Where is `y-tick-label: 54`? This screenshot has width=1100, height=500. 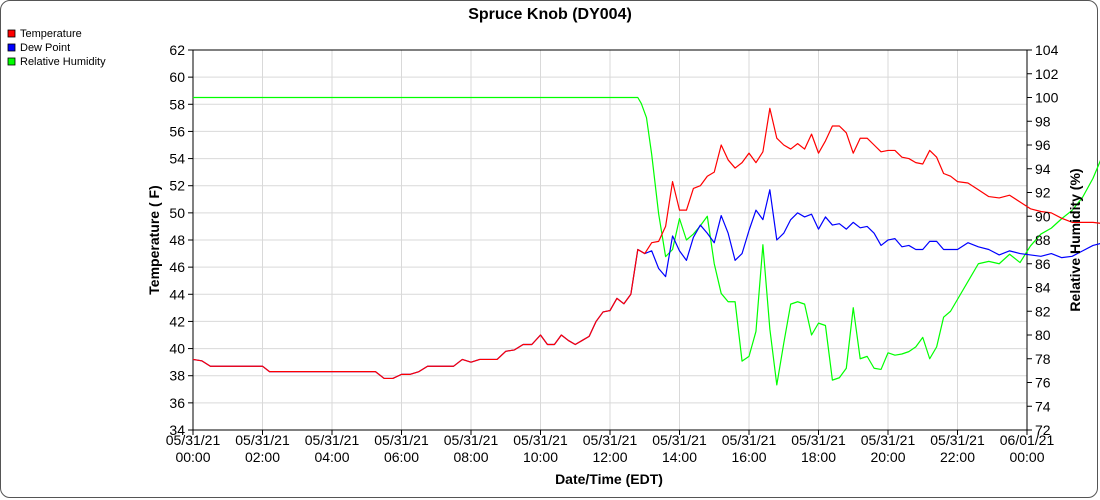 y-tick-label: 54 is located at coordinates (177, 159).